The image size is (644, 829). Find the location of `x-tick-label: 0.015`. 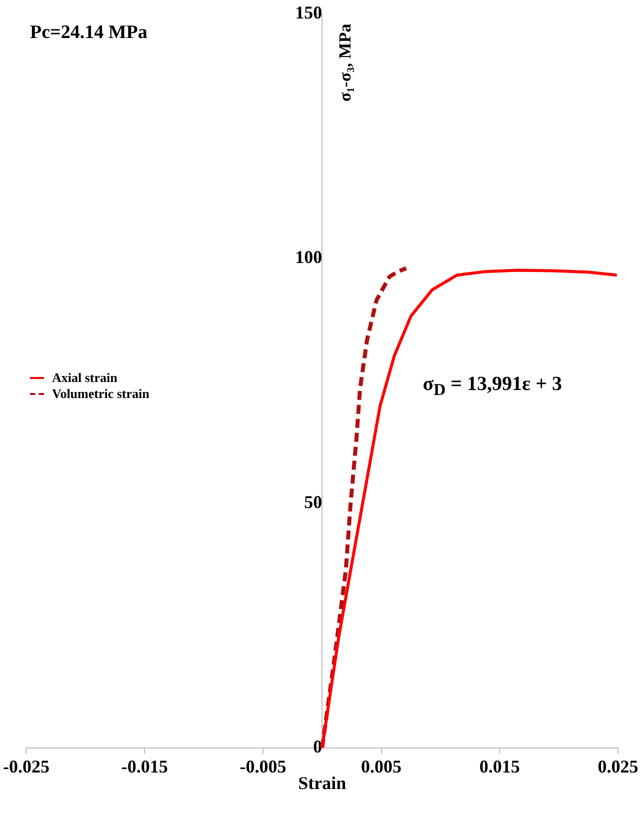

x-tick-label: 0.015 is located at coordinates (499, 766).